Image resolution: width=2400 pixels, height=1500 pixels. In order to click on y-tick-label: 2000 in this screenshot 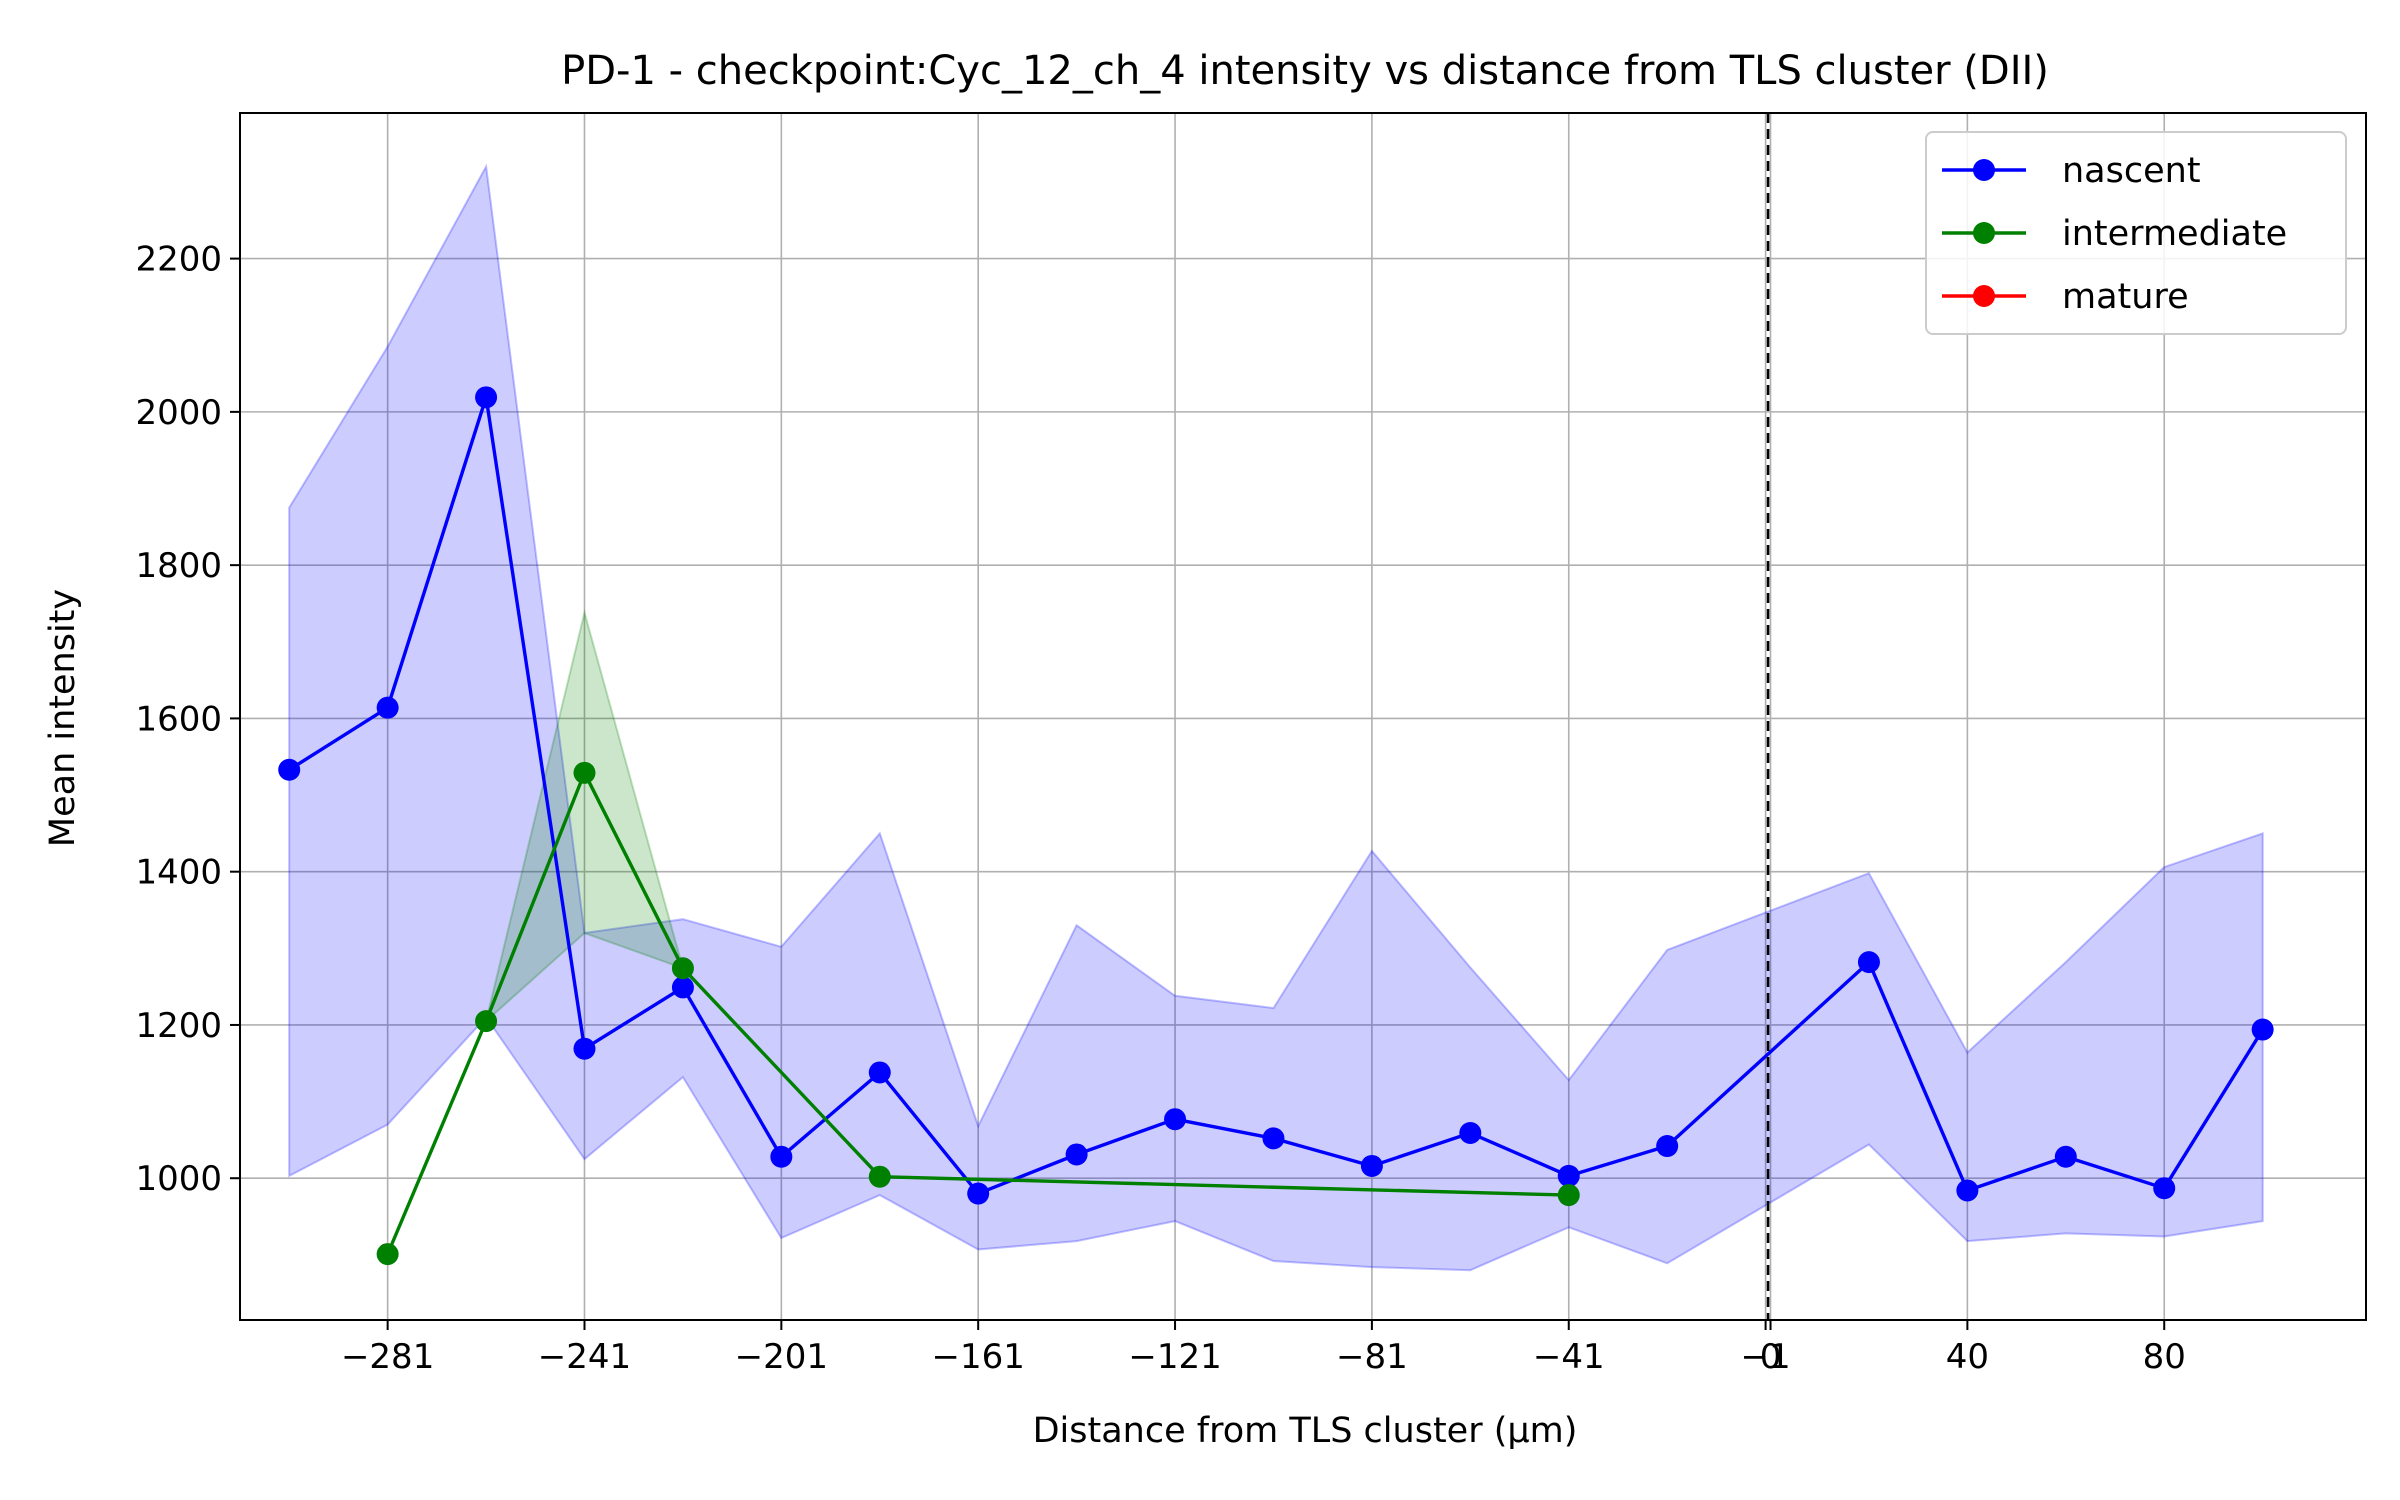, I will do `click(178, 413)`.